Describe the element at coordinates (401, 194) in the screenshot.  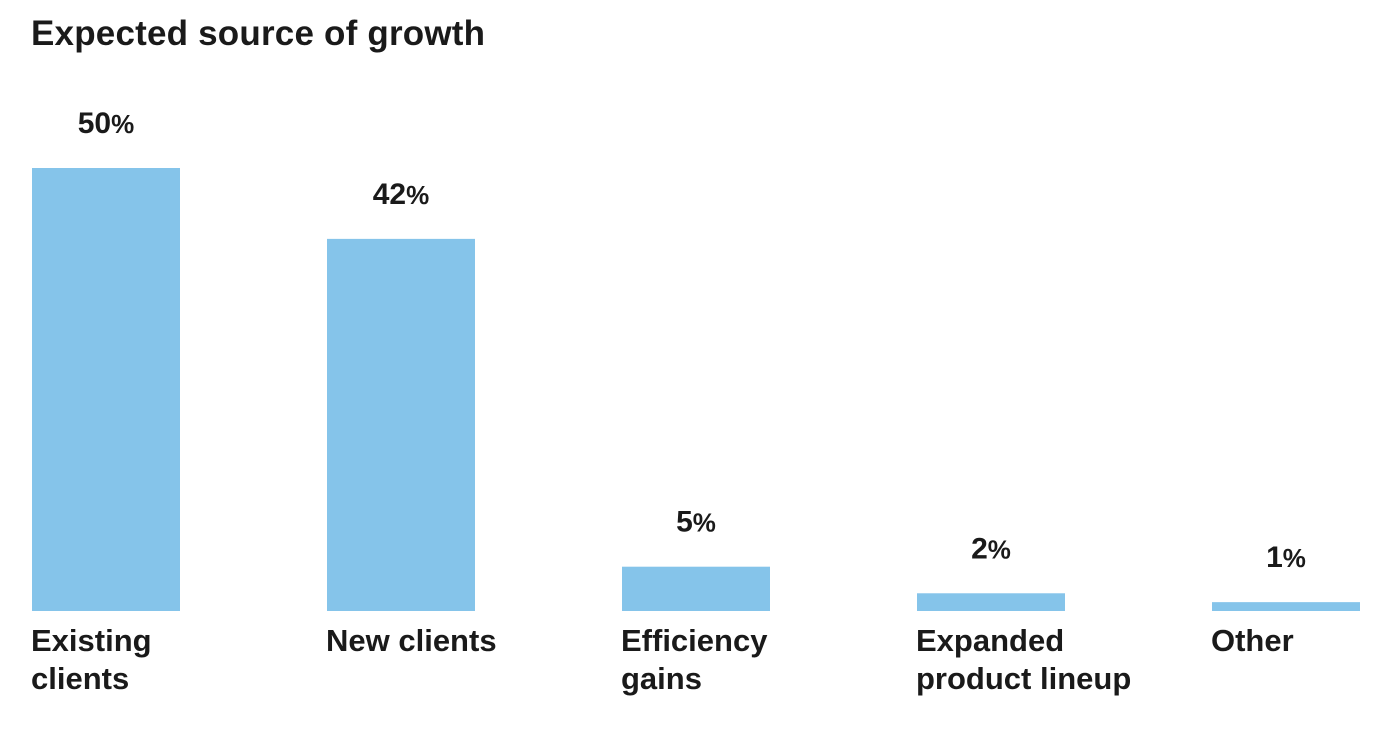
I see `value-label-2: 42%` at that location.